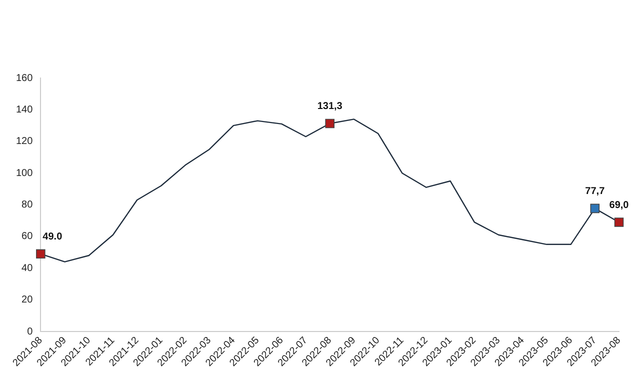  I want to click on y-tick-label: 140, so click(25, 110).